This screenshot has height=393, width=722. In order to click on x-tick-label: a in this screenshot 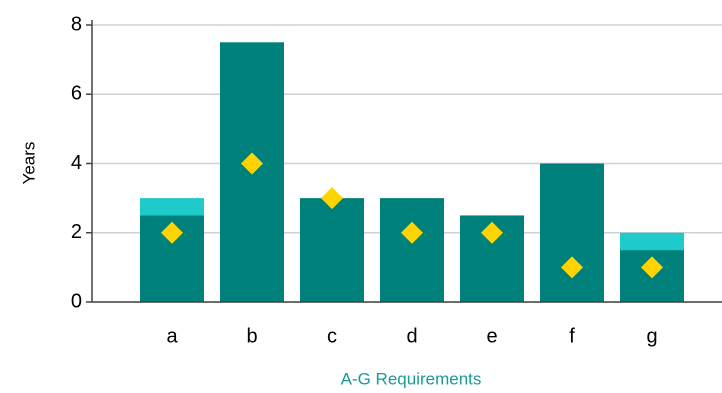, I will do `click(172, 336)`.